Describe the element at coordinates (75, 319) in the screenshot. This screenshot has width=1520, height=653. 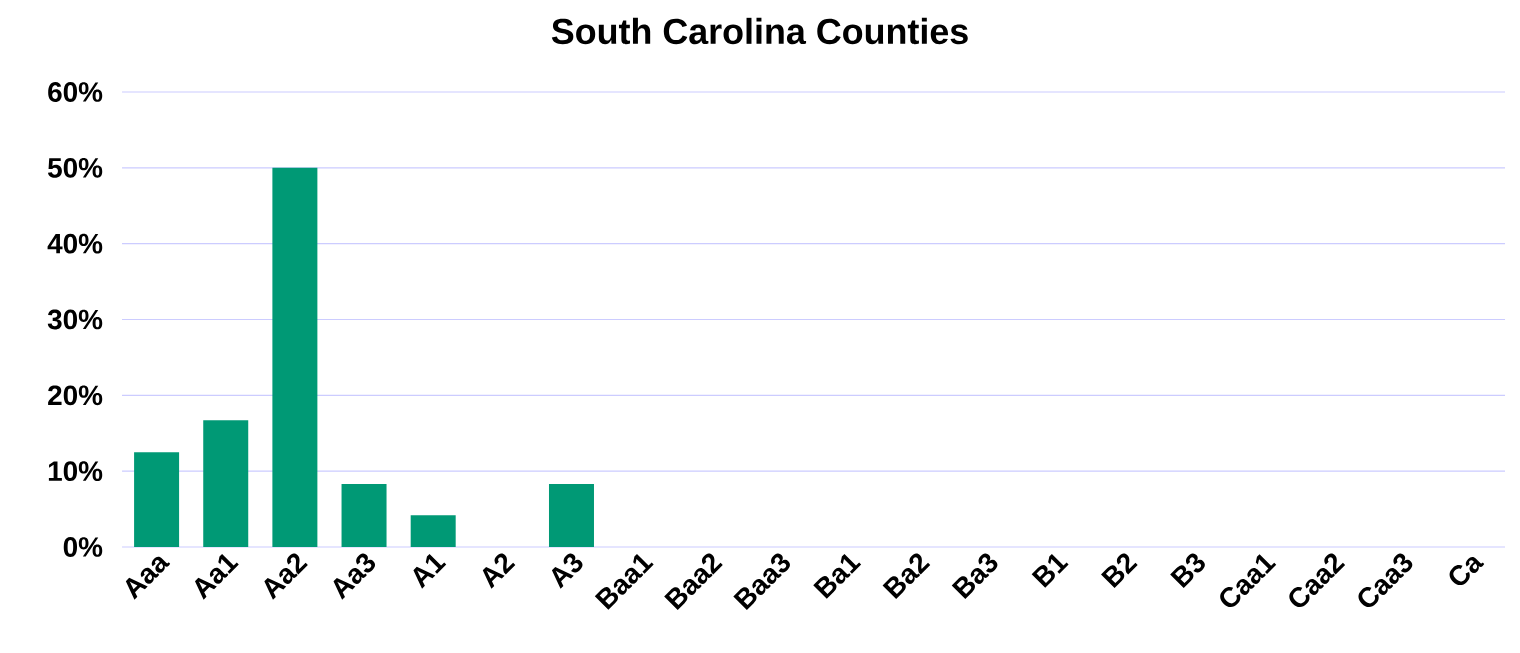
I see `y-tick-label: 30%` at that location.